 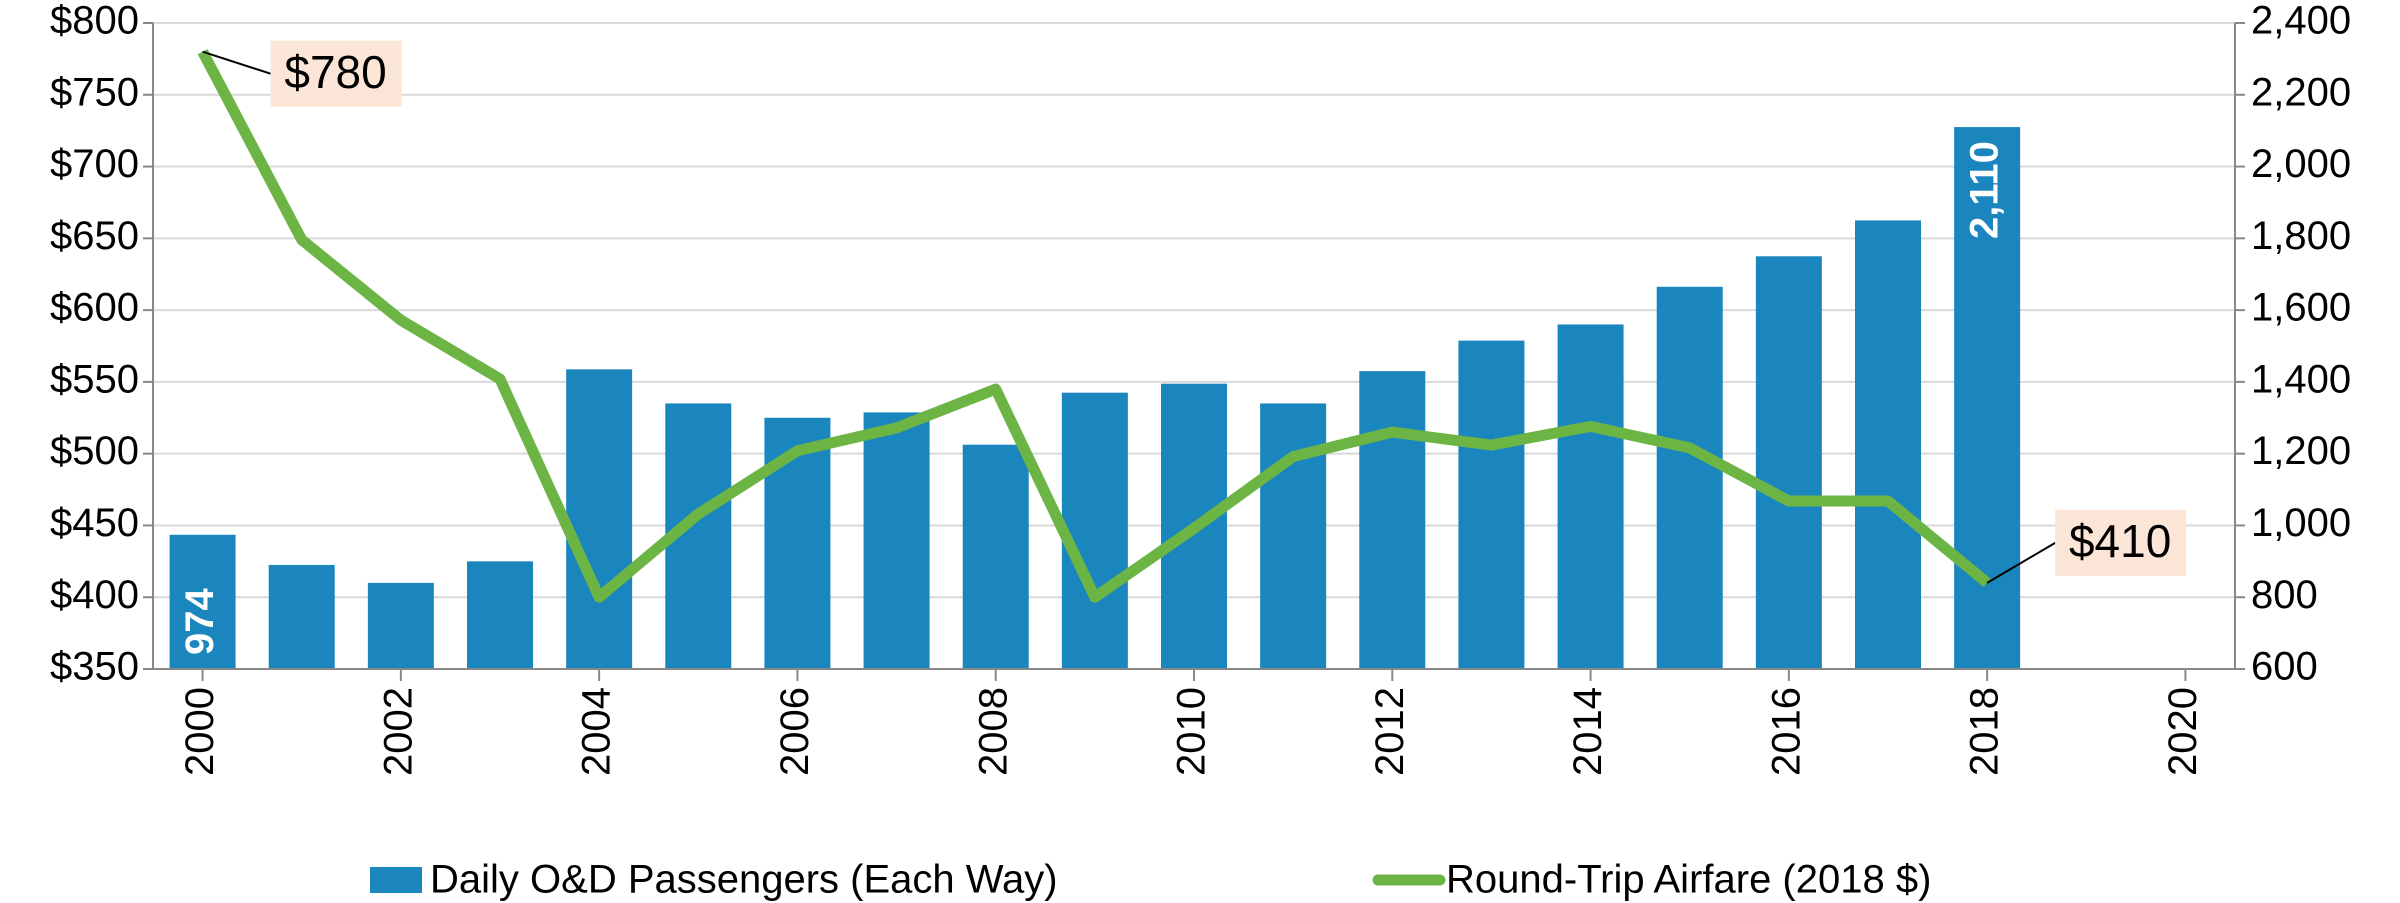 I want to click on x-tick-label: 2006, so click(x=795, y=731).